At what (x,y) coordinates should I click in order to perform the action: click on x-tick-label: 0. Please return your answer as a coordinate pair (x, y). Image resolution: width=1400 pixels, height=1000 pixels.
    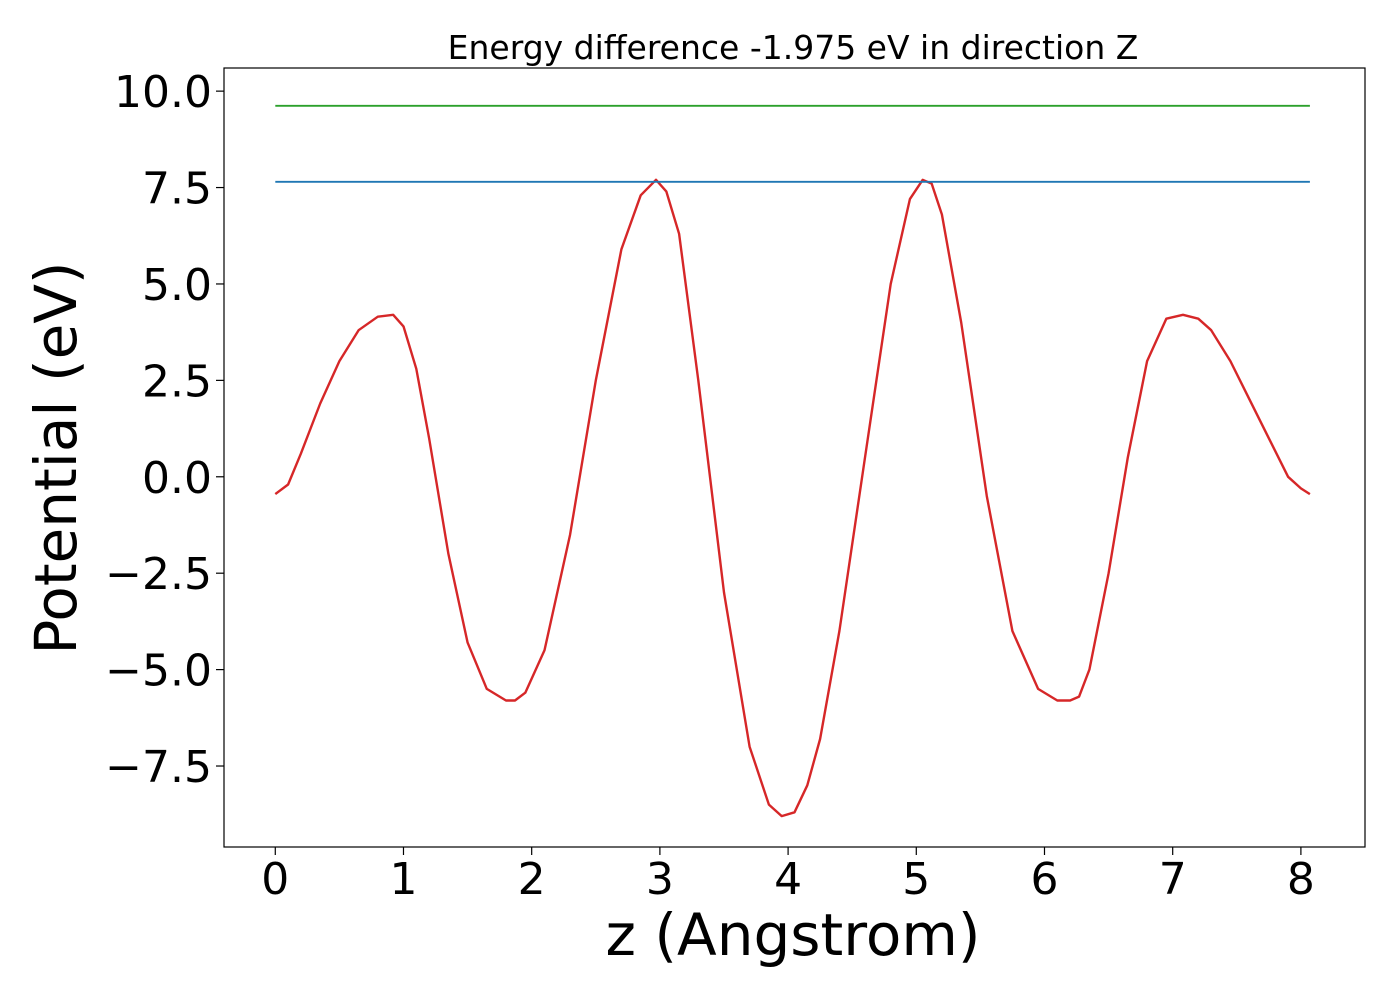
    Looking at the image, I should click on (275, 879).